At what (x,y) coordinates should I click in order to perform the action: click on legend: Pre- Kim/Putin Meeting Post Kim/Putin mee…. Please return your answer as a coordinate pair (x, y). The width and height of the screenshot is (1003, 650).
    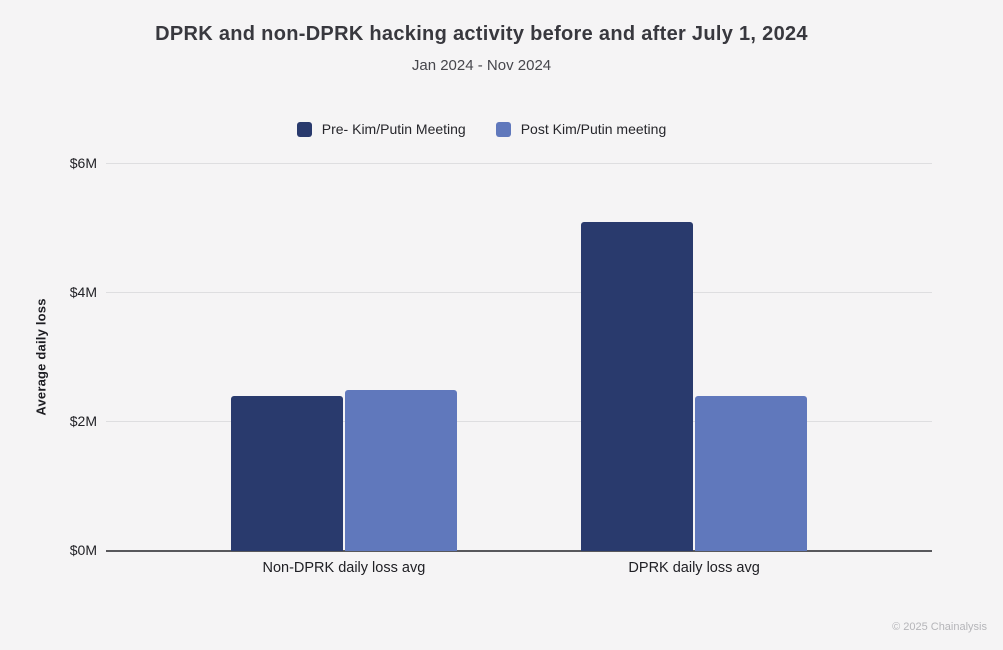
    Looking at the image, I should click on (481, 129).